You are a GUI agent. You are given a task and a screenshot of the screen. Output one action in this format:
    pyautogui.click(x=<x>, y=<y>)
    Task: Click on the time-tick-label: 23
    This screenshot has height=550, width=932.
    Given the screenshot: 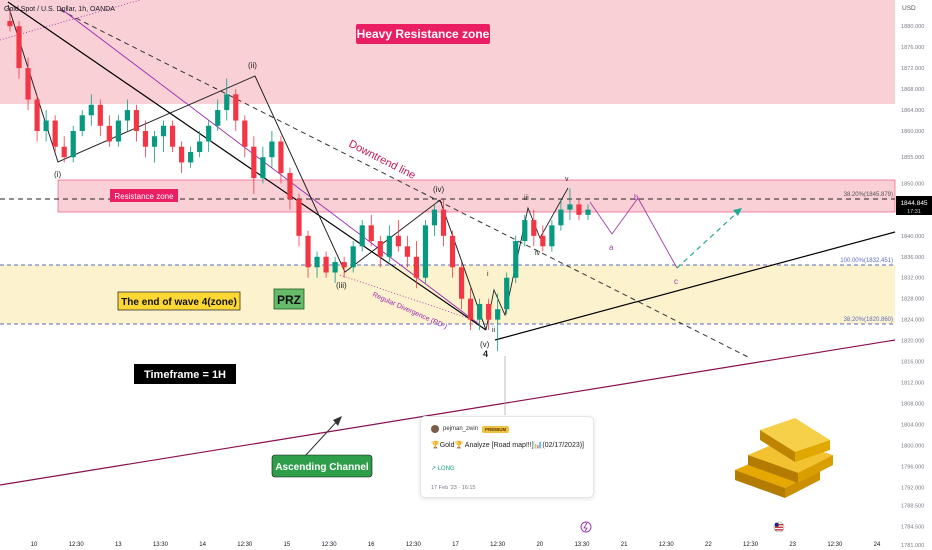 What is the action you would take?
    pyautogui.click(x=792, y=545)
    